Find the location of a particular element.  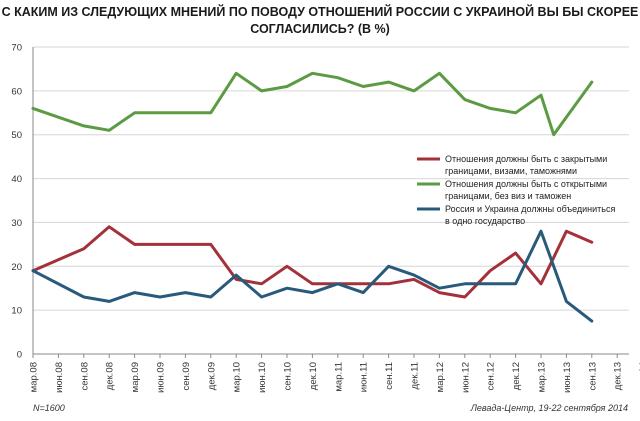

x-tick-label-6: сен.09 is located at coordinates (186, 376).